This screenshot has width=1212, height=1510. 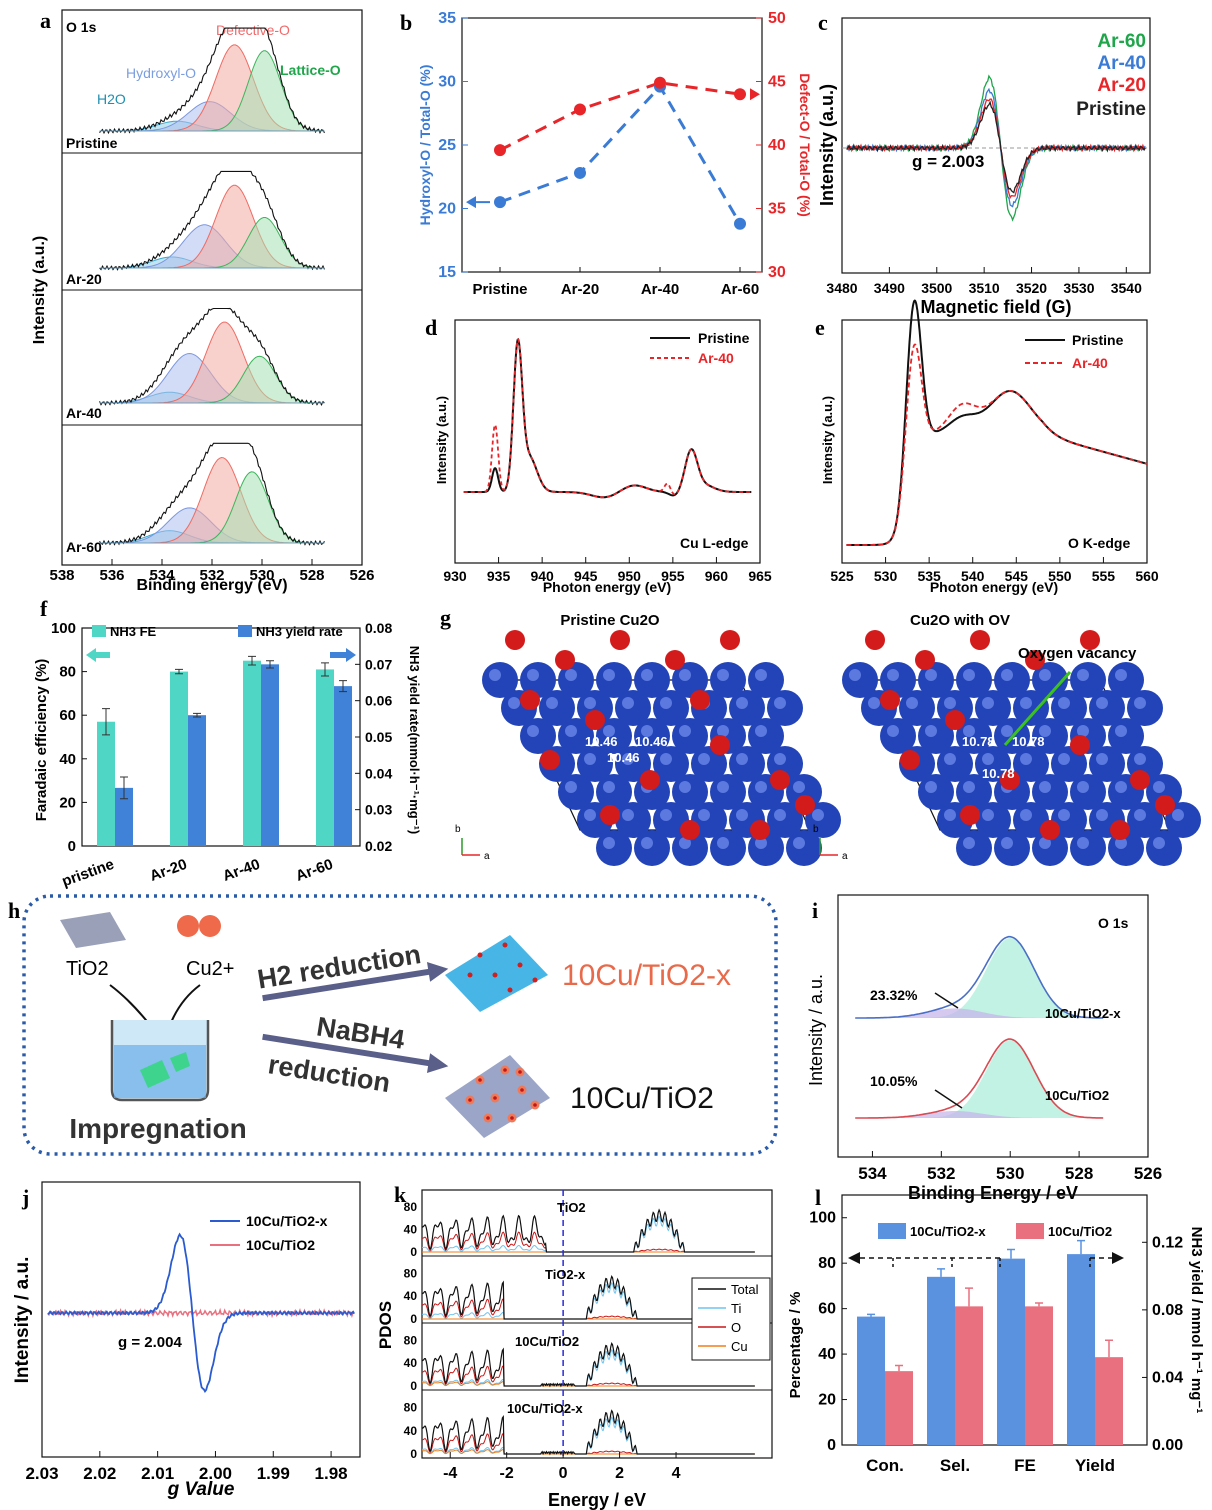 I want to click on pristine-structure, so click(x=661, y=748).